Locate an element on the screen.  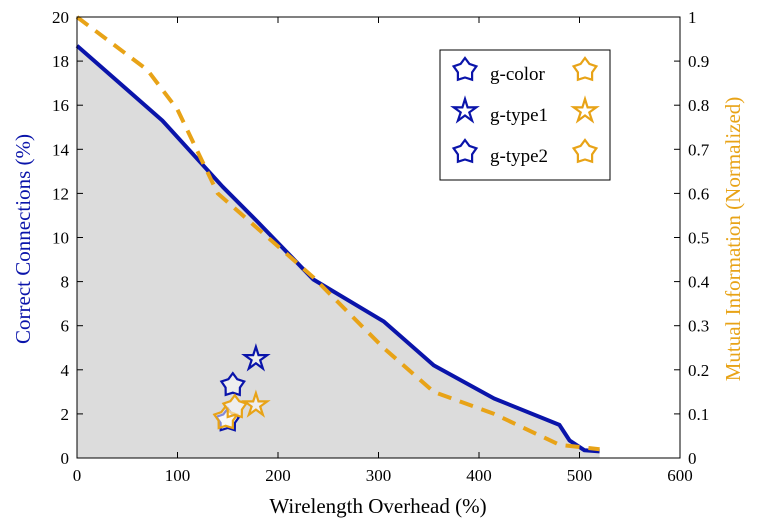
legend-symbol-g-type1-primary is located at coordinates (465, 109).